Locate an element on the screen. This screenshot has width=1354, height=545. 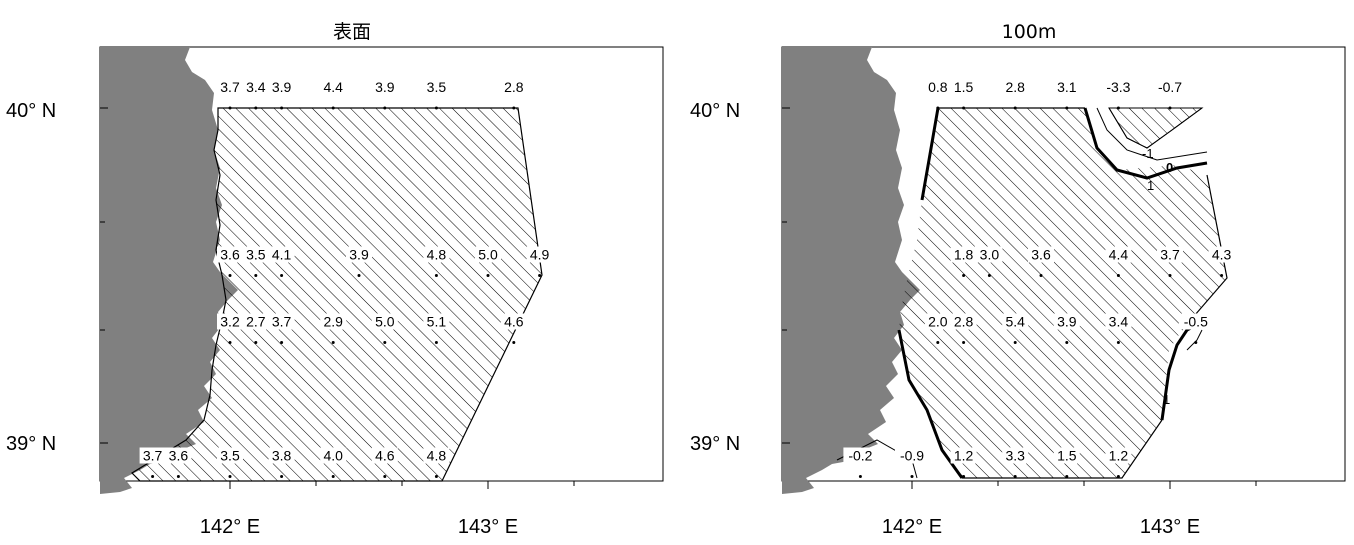
lat-label-39: 39° N is located at coordinates (31, 444).